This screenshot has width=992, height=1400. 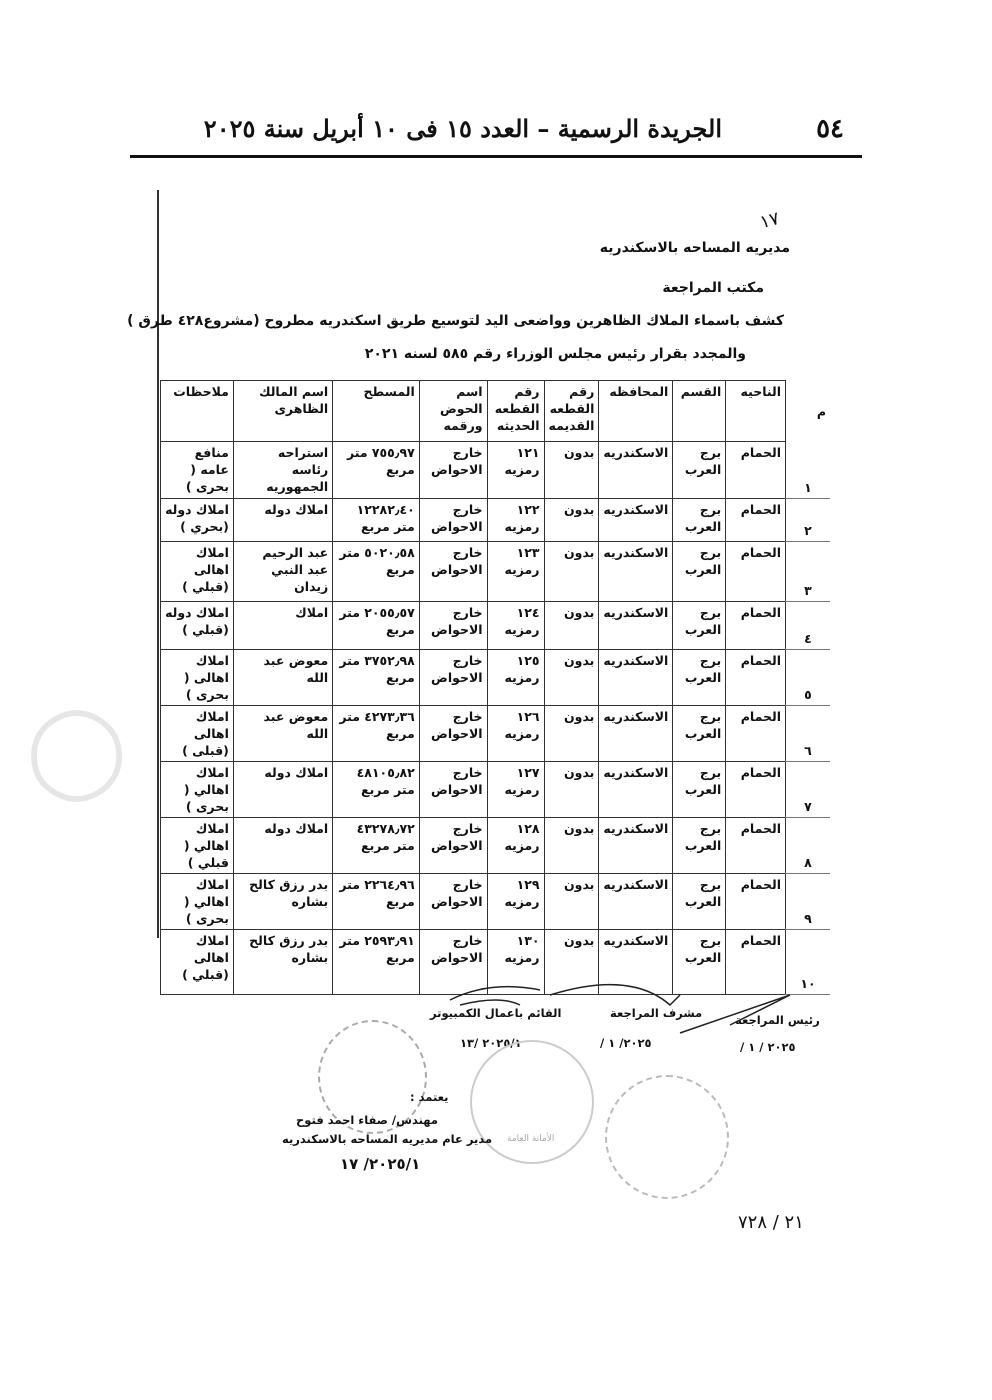 What do you see at coordinates (531, 1139) in the screenshot?
I see `stamp-text: الأمانة العامة` at bounding box center [531, 1139].